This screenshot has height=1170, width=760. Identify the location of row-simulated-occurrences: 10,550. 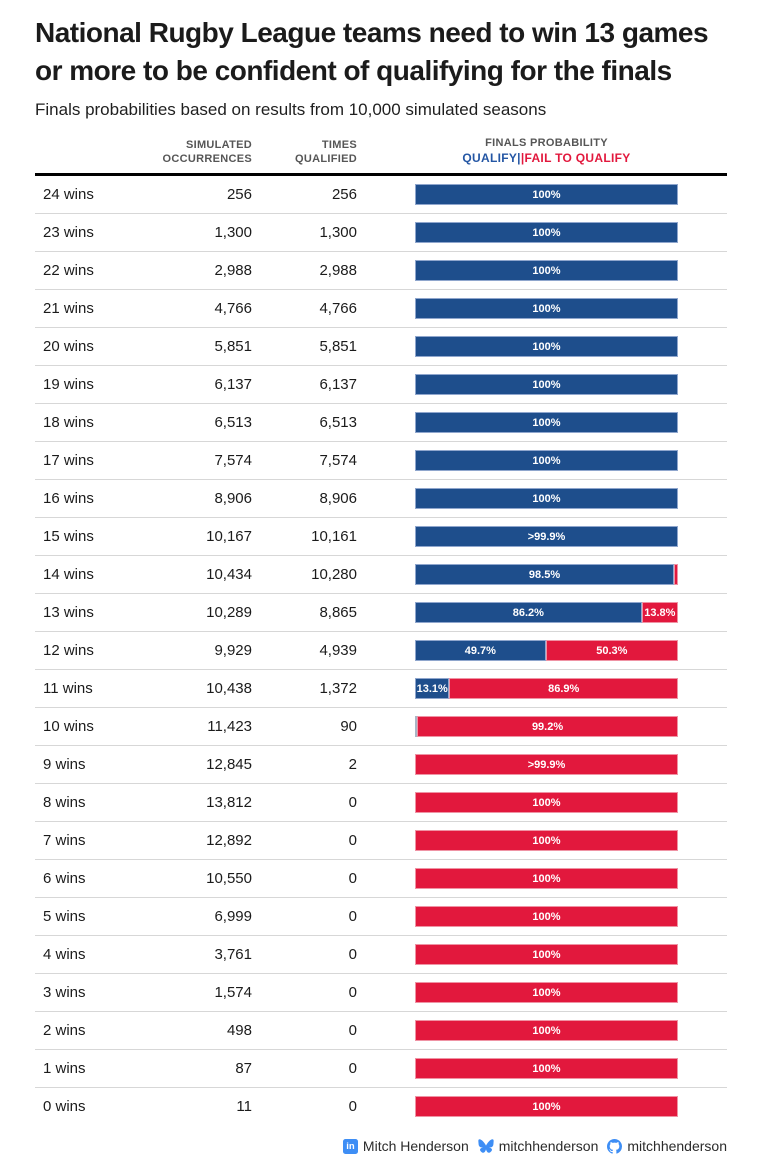
(229, 878).